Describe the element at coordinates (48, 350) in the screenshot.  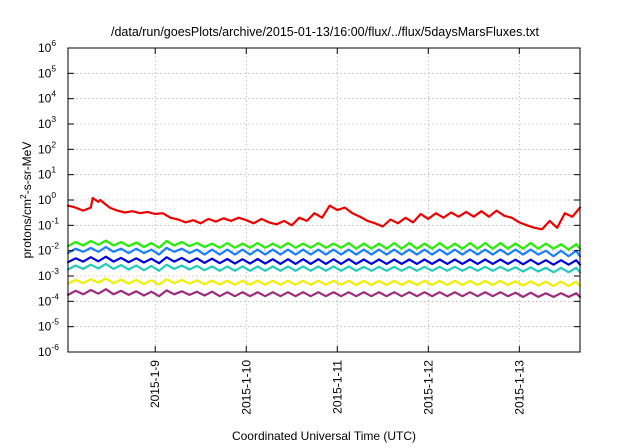
I see `y-tick-label: 10⁻⁶` at that location.